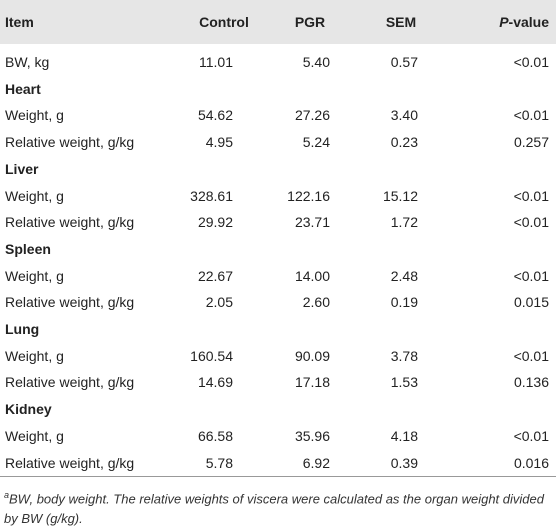 The image size is (556, 531). Describe the element at coordinates (219, 302) in the screenshot. I see `cell: 2.05` at that location.